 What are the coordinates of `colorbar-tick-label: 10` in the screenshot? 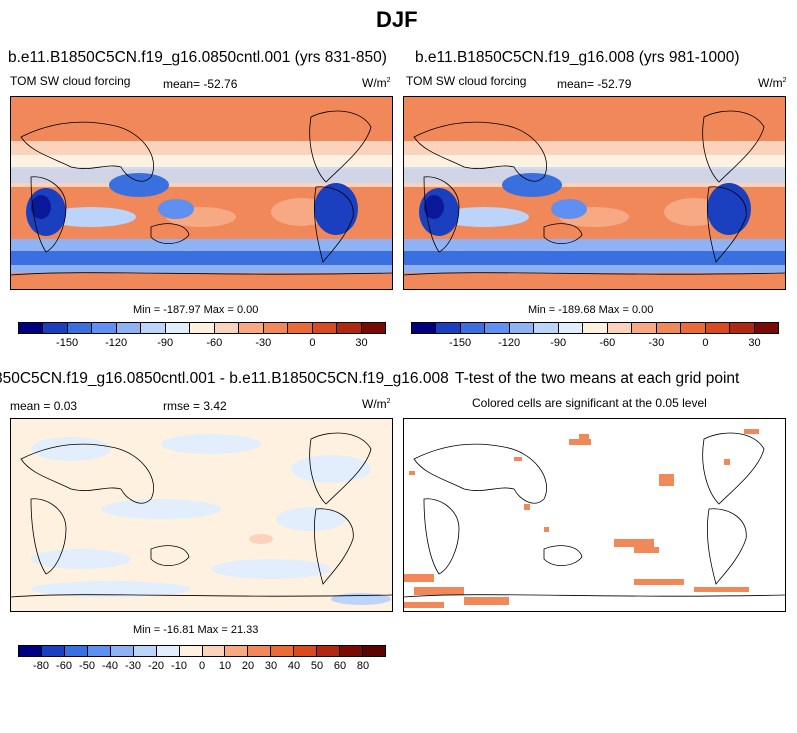 It's located at (225, 666).